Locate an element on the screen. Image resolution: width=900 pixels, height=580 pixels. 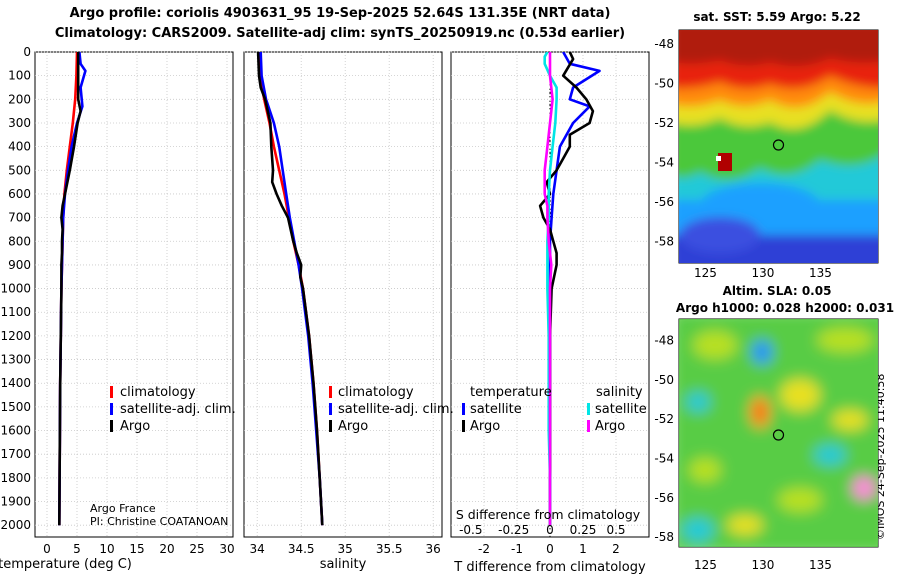
legend-title-temperature: temperature is located at coordinates (511, 392).